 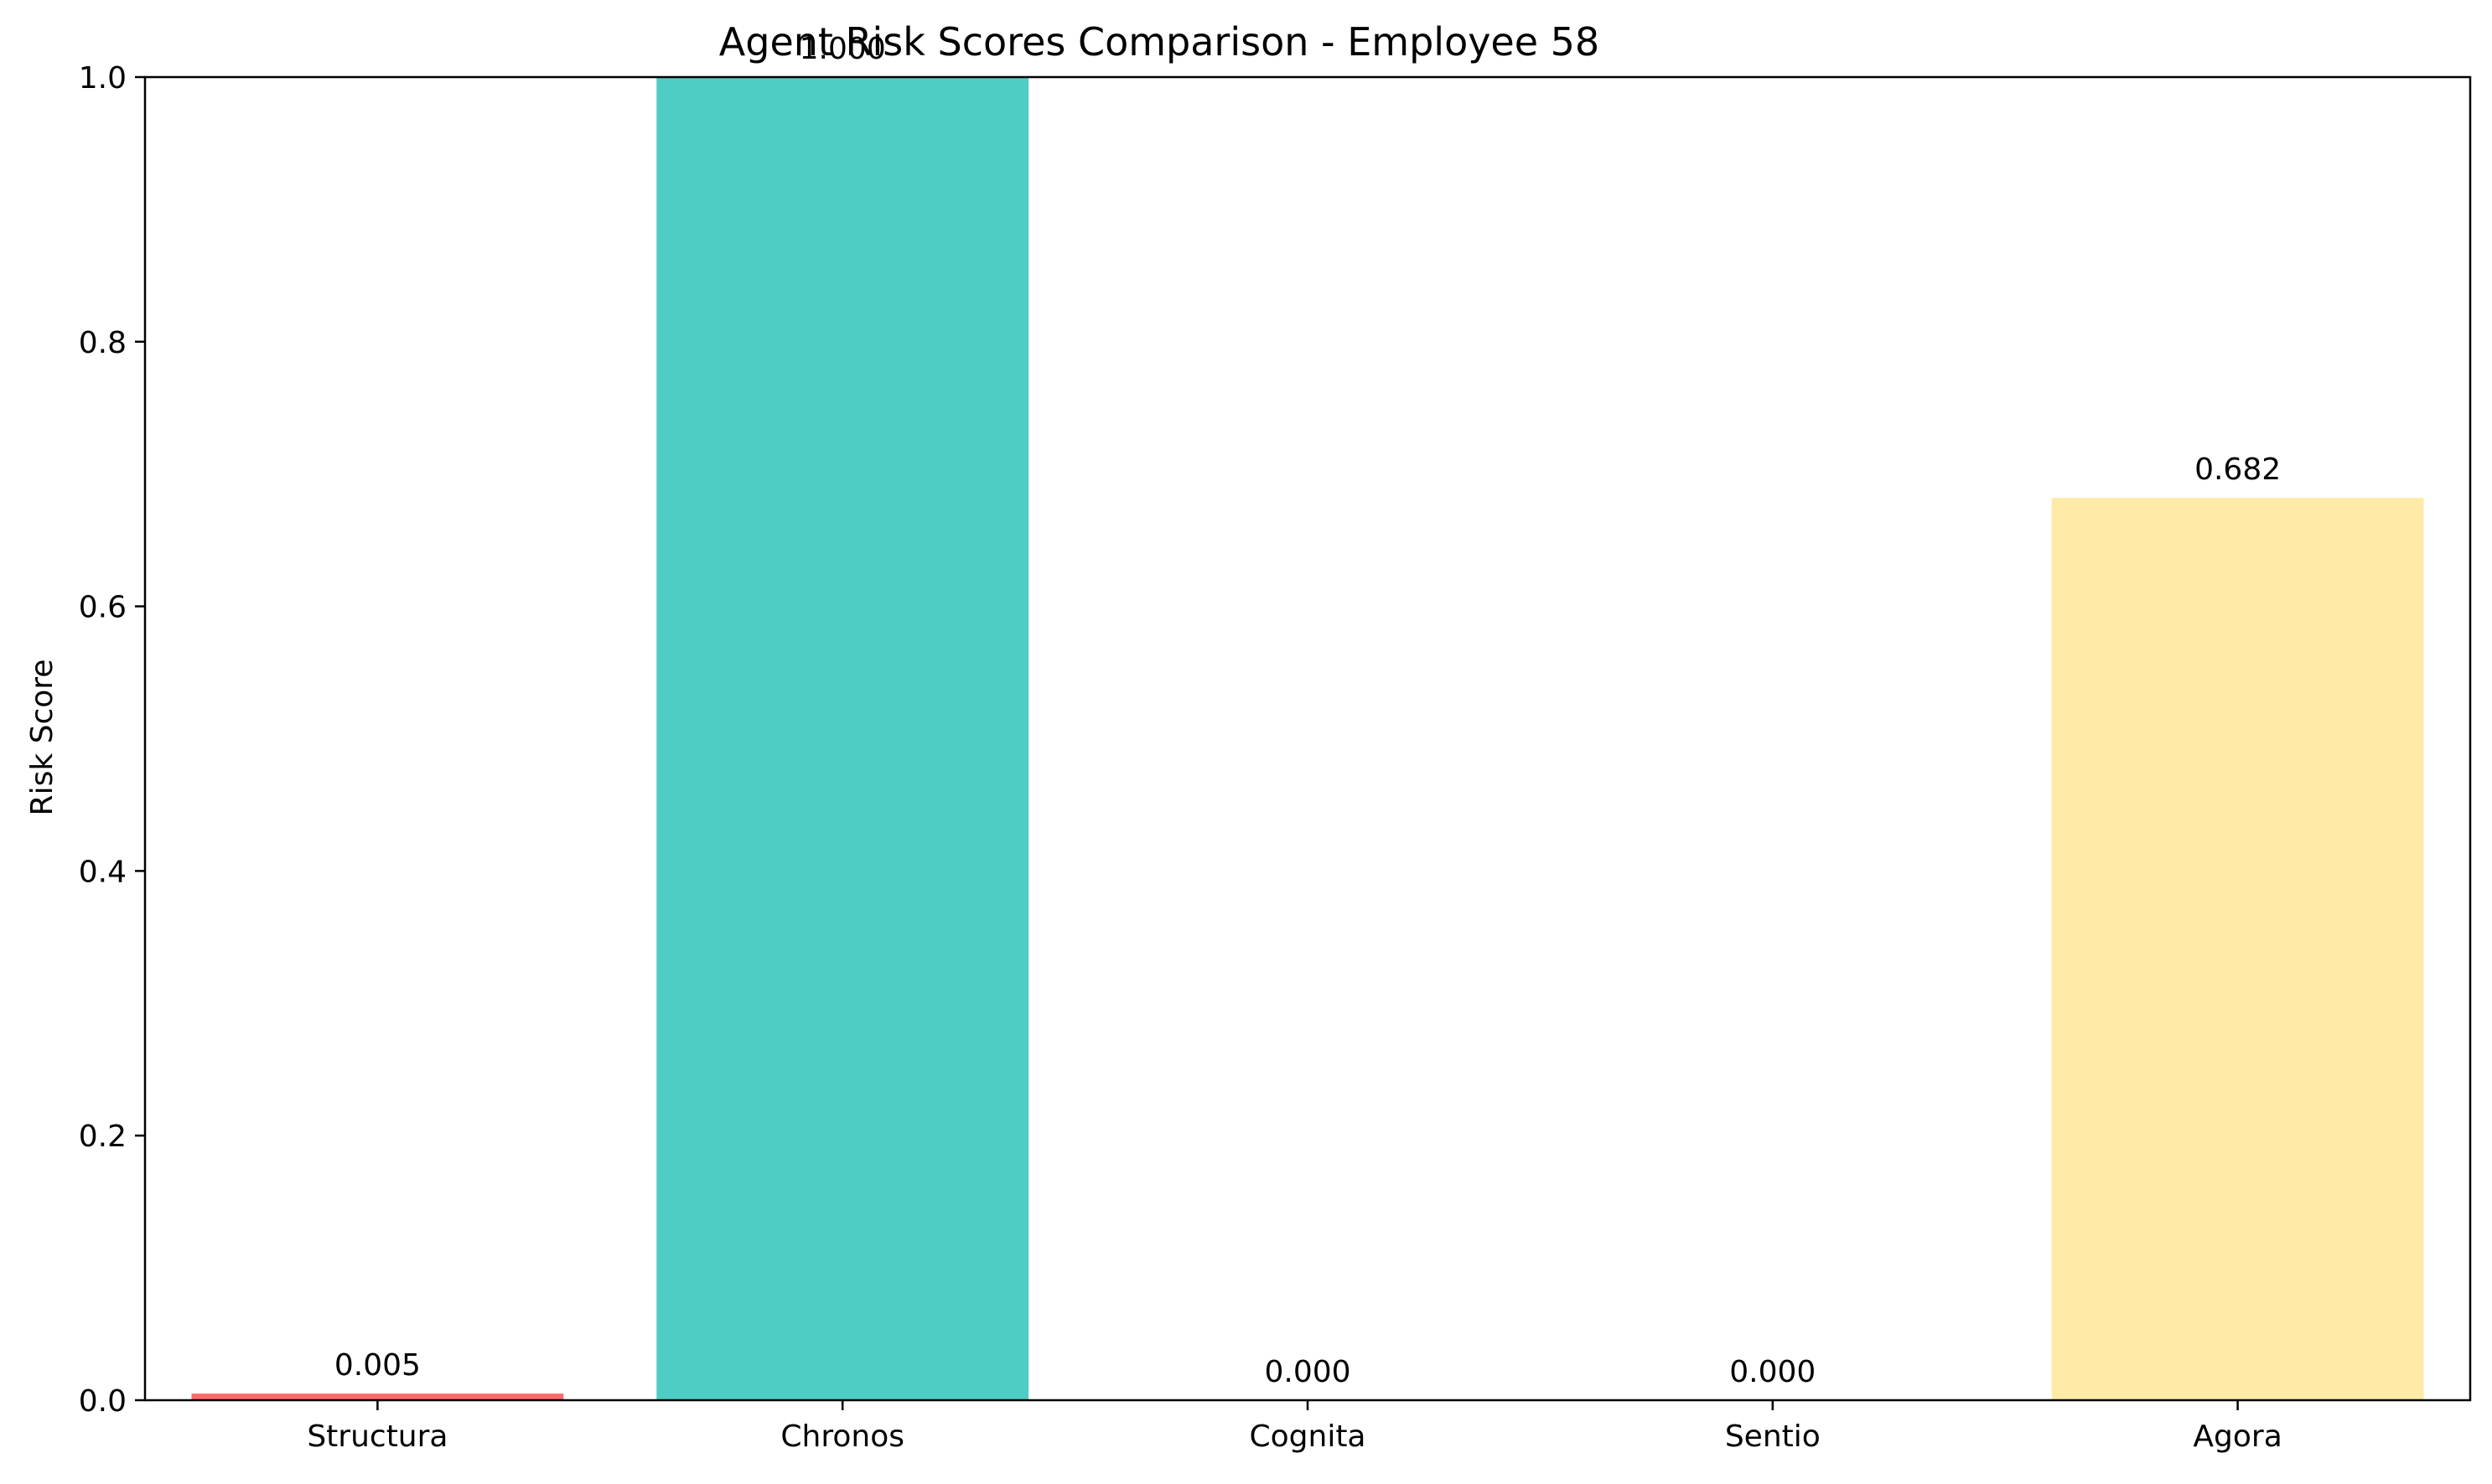 I want to click on y-axis-label: Risk Score, so click(x=42, y=738).